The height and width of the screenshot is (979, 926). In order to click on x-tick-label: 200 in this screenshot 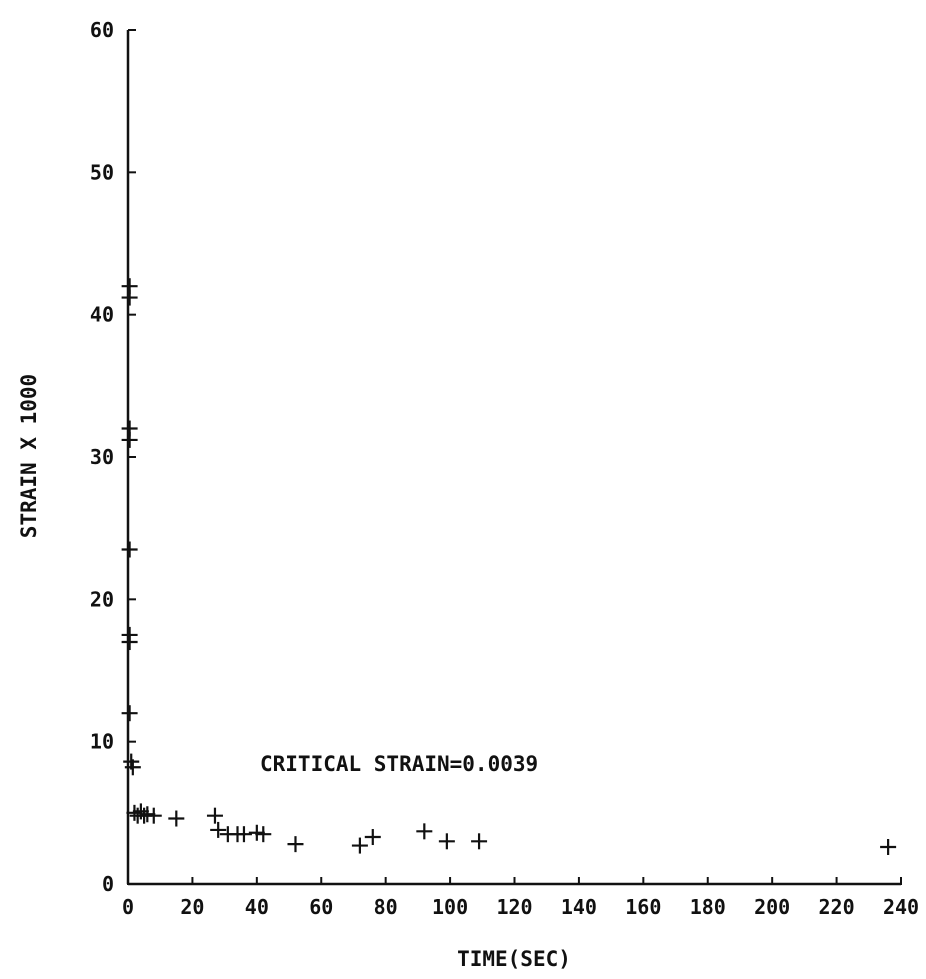, I will do `click(772, 907)`.